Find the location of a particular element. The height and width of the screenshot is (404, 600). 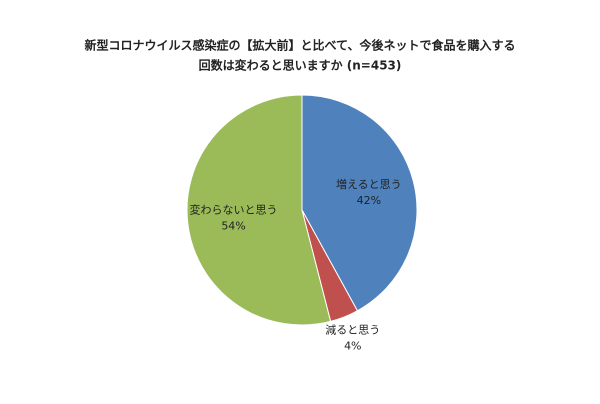

chart-title: 新型コロナウイルス感染症の【拡大前】と比べて、今後ネットで食品を購入する is located at coordinates (300, 45).